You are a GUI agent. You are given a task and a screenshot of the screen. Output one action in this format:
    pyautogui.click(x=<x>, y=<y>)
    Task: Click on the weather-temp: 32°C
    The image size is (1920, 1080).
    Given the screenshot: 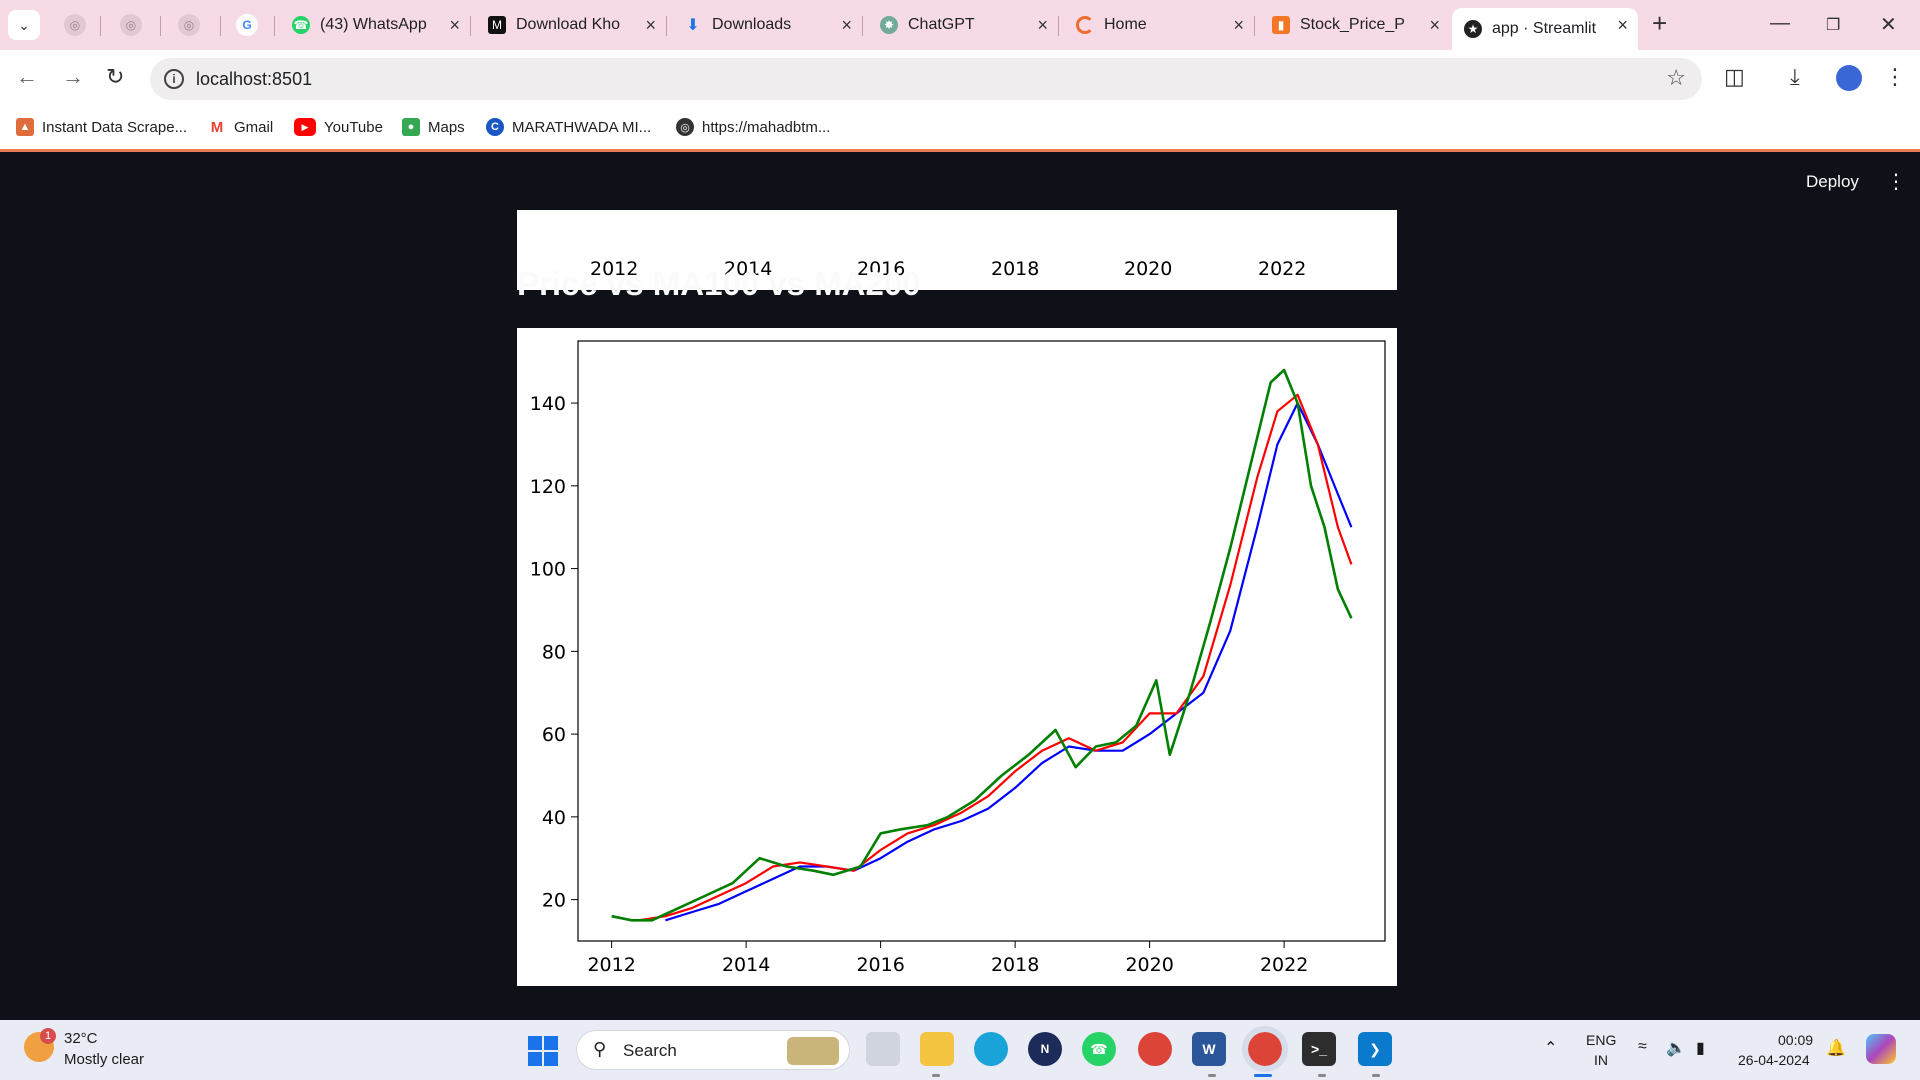 What is the action you would take?
    pyautogui.click(x=81, y=1038)
    